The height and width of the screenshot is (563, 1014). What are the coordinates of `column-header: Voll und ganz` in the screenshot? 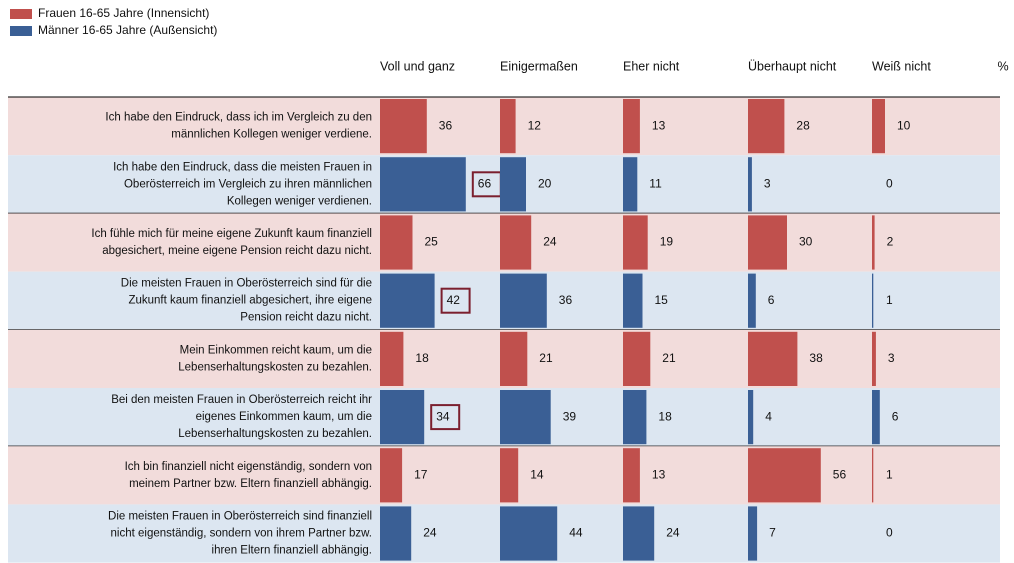 It's located at (417, 66).